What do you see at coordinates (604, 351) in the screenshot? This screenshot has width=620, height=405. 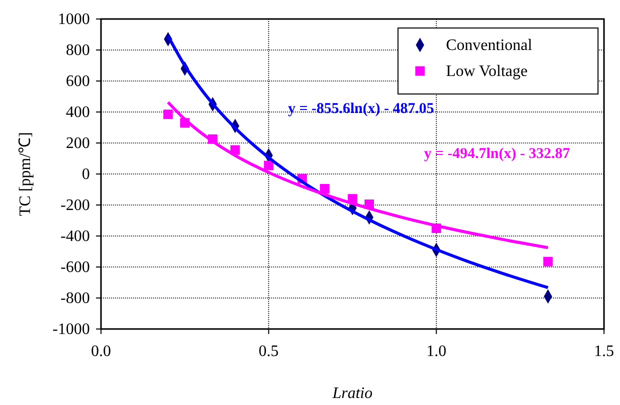 I see `x-tick-label: 1.5` at bounding box center [604, 351].